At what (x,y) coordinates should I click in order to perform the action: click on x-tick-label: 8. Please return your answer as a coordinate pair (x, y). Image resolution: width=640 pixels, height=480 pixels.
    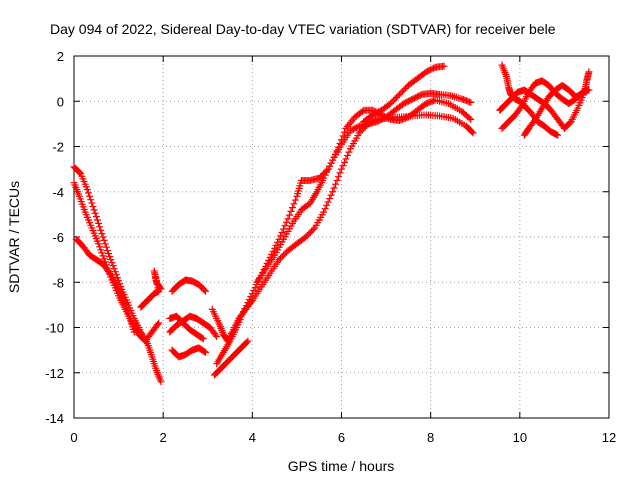
    Looking at the image, I should click on (430, 437).